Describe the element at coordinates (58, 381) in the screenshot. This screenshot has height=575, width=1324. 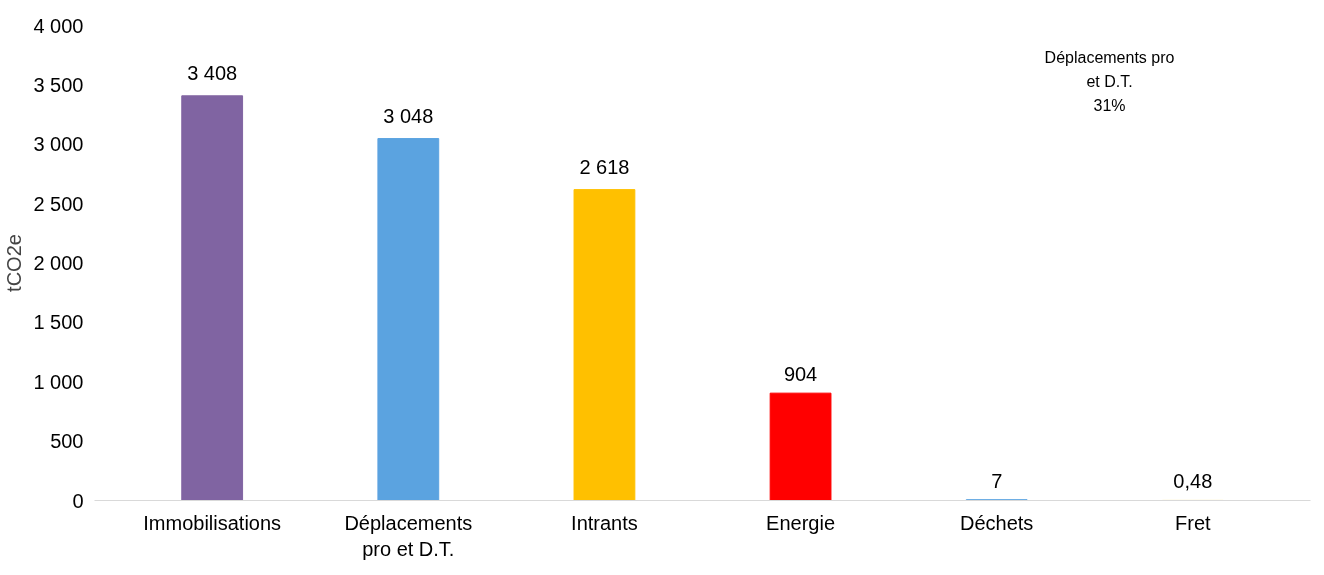
I see `y-tick-label: 1 000` at that location.